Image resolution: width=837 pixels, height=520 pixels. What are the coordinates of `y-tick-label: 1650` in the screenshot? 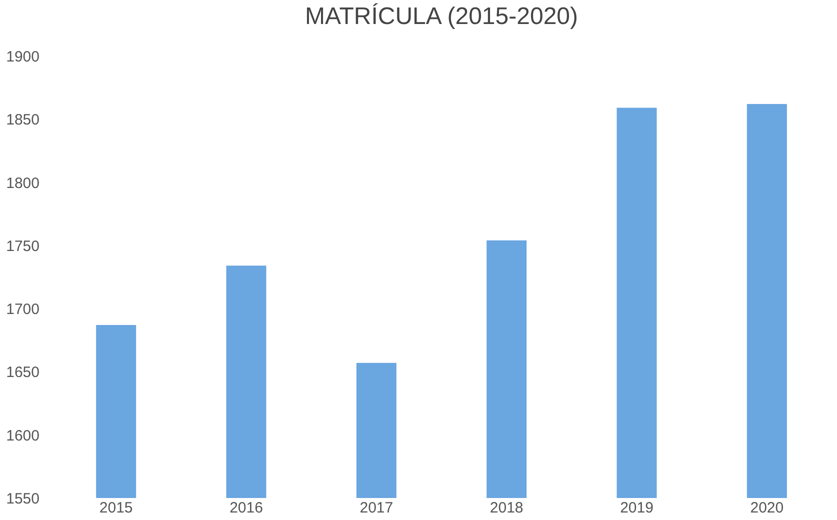 It's located at (23, 373).